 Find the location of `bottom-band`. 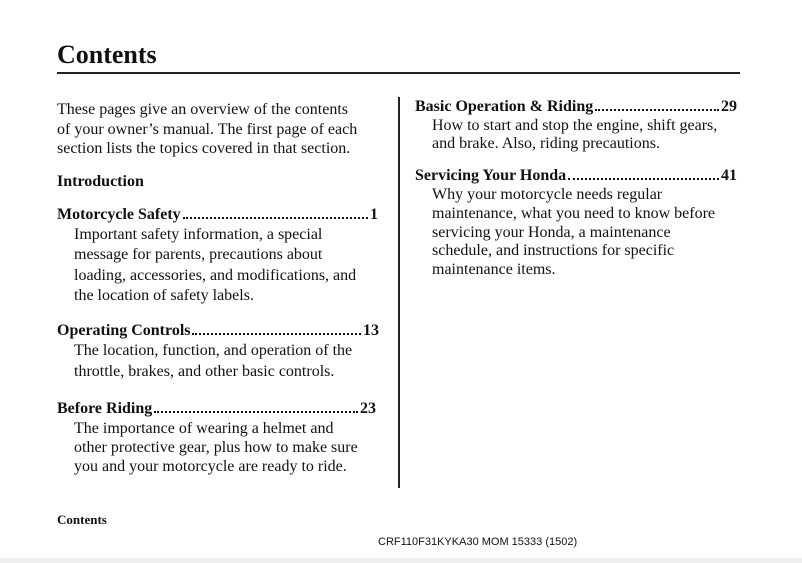

bottom-band is located at coordinates (401, 560).